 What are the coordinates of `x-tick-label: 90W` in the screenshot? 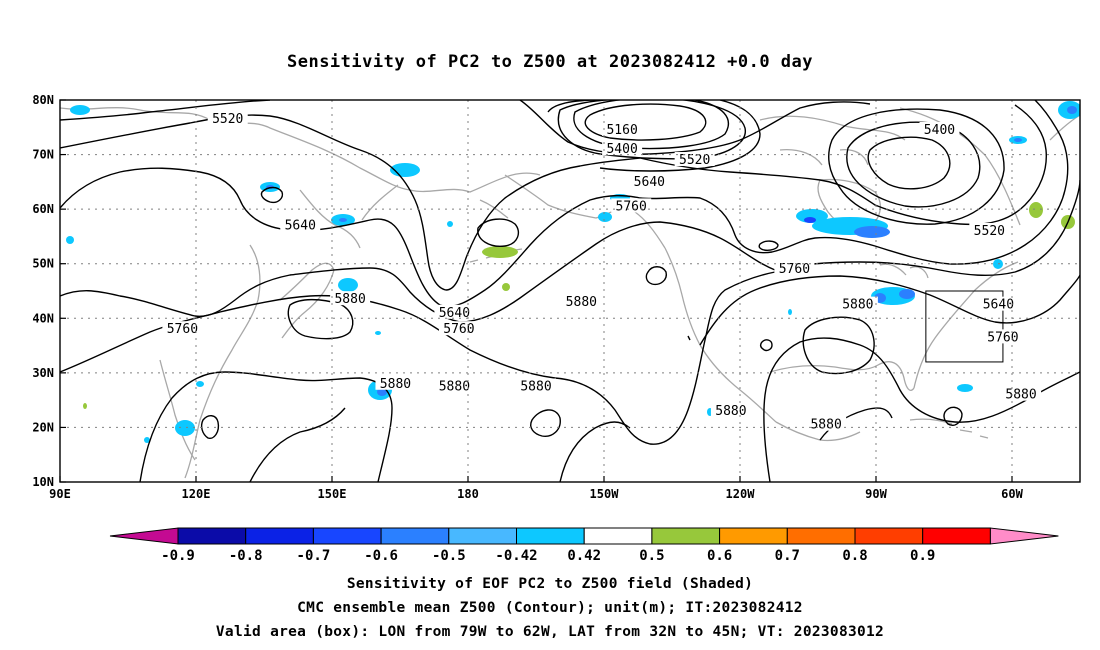 It's located at (876, 494).